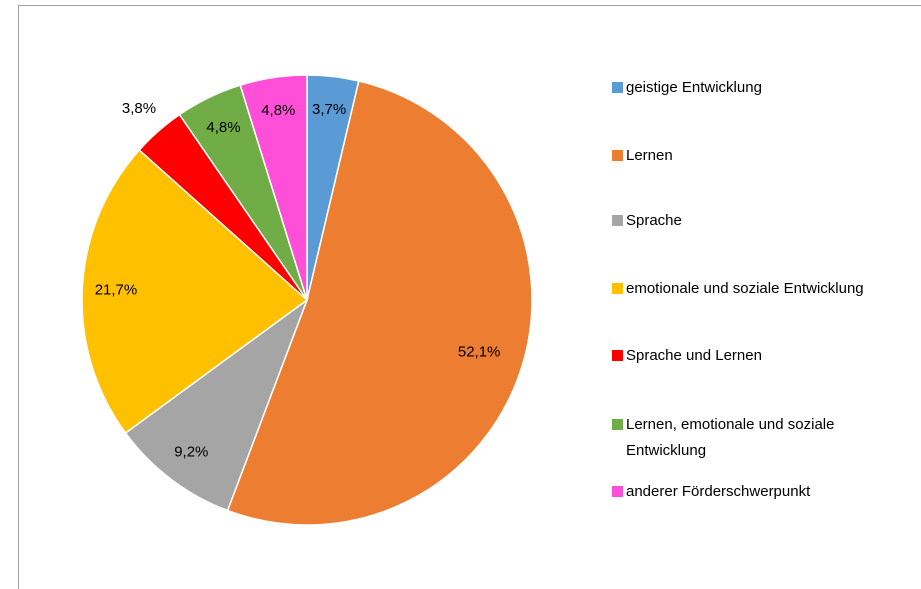  I want to click on legend-item: geistige Entwicklung, so click(757, 88).